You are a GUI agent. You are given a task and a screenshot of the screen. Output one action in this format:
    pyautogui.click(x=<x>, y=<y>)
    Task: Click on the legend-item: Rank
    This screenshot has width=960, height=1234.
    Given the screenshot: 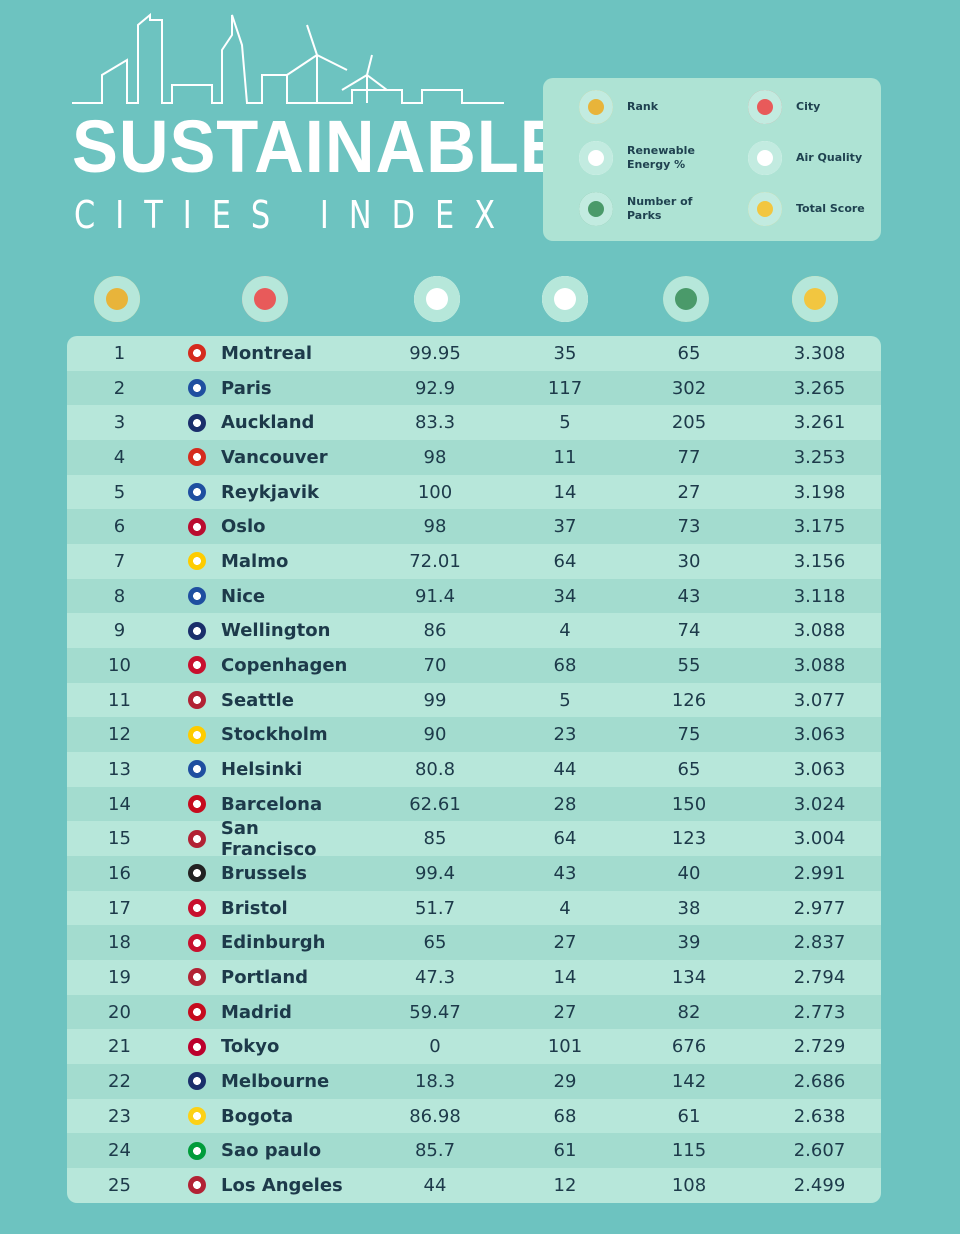 What is the action you would take?
    pyautogui.click(x=659, y=107)
    